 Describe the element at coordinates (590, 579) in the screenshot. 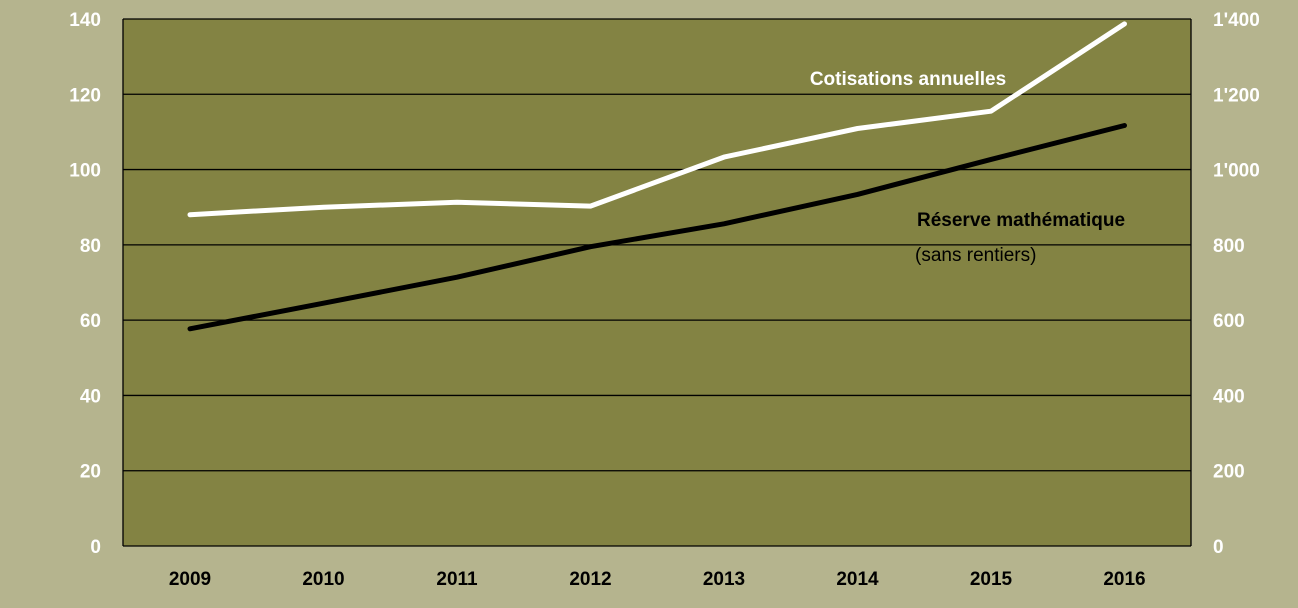

I see `x-tick-label: 2012` at that location.